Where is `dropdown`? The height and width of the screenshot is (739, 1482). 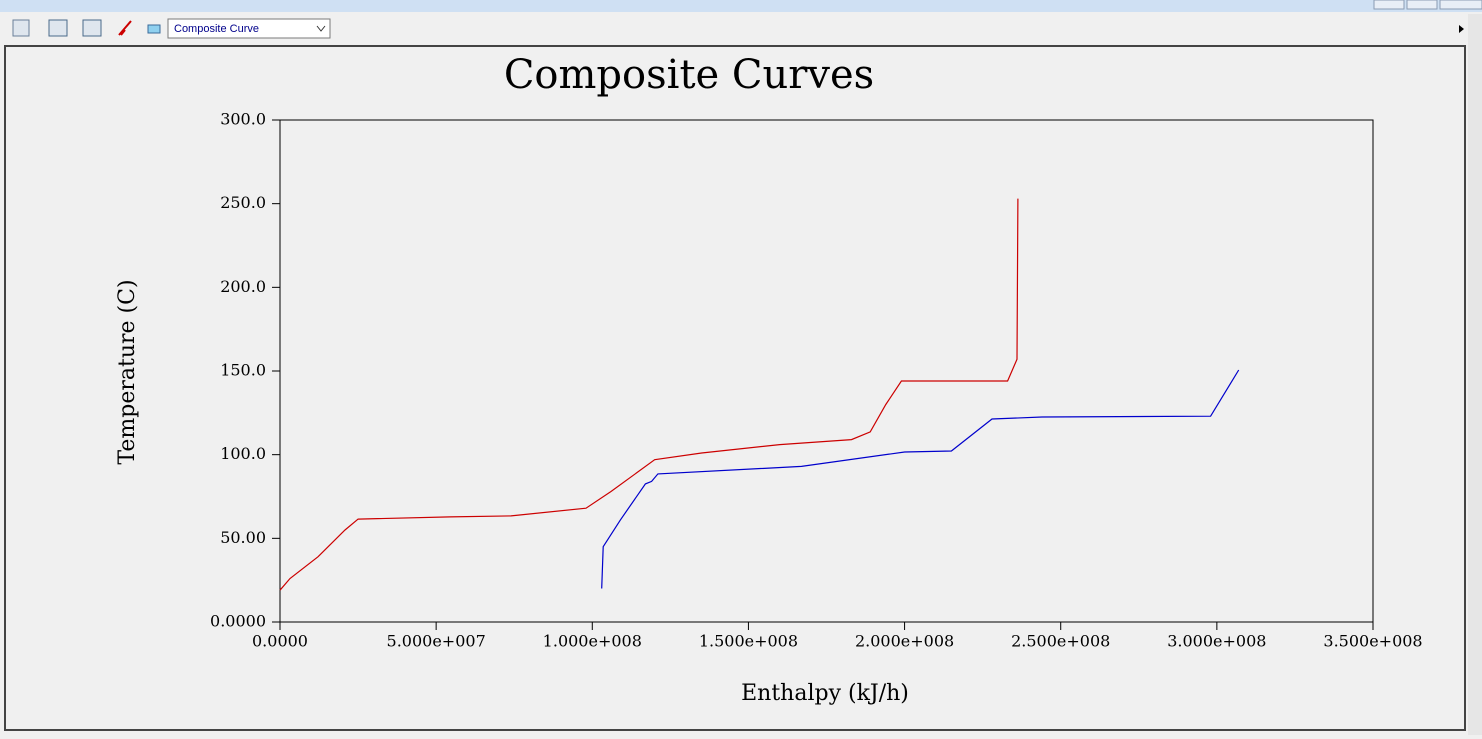
dropdown is located at coordinates (249, 28).